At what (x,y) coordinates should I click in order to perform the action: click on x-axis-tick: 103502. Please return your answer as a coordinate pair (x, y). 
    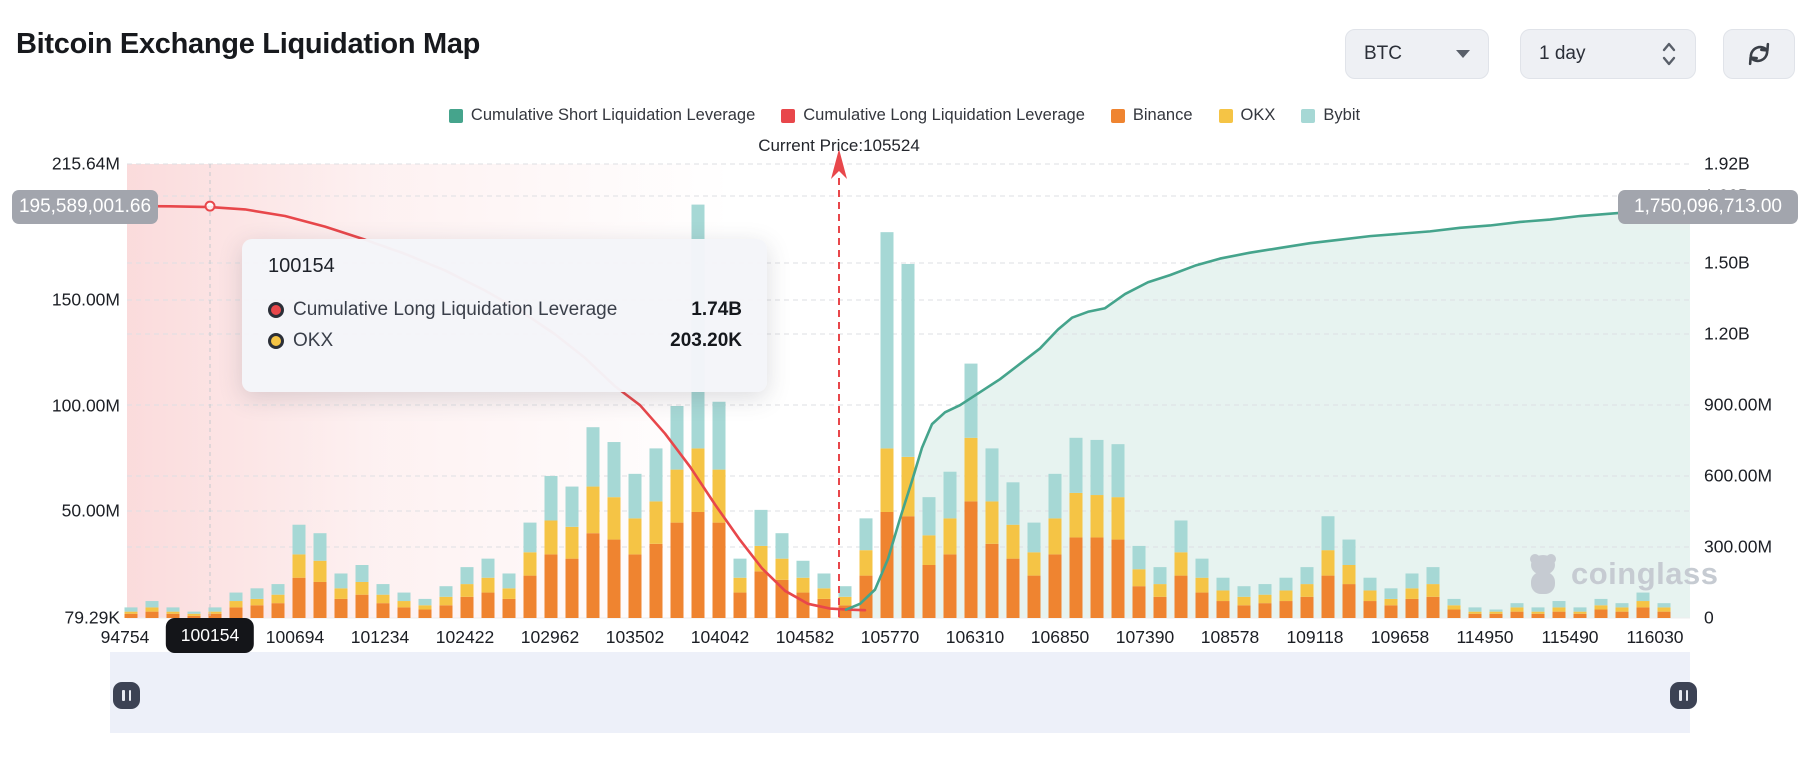
    Looking at the image, I should click on (635, 637).